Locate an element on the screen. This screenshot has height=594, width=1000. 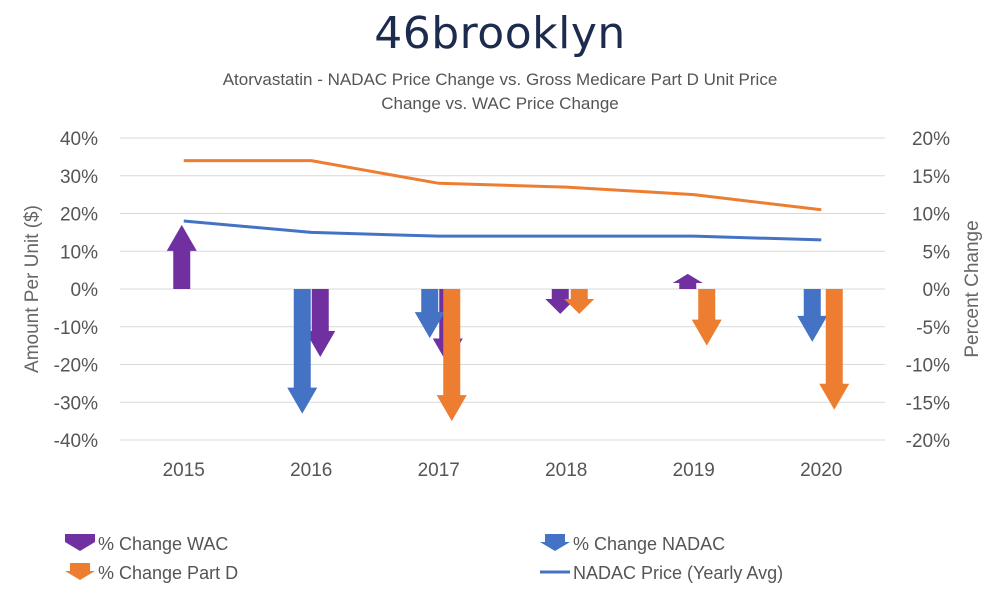
right-tick-label: 20% is located at coordinates (931, 139).